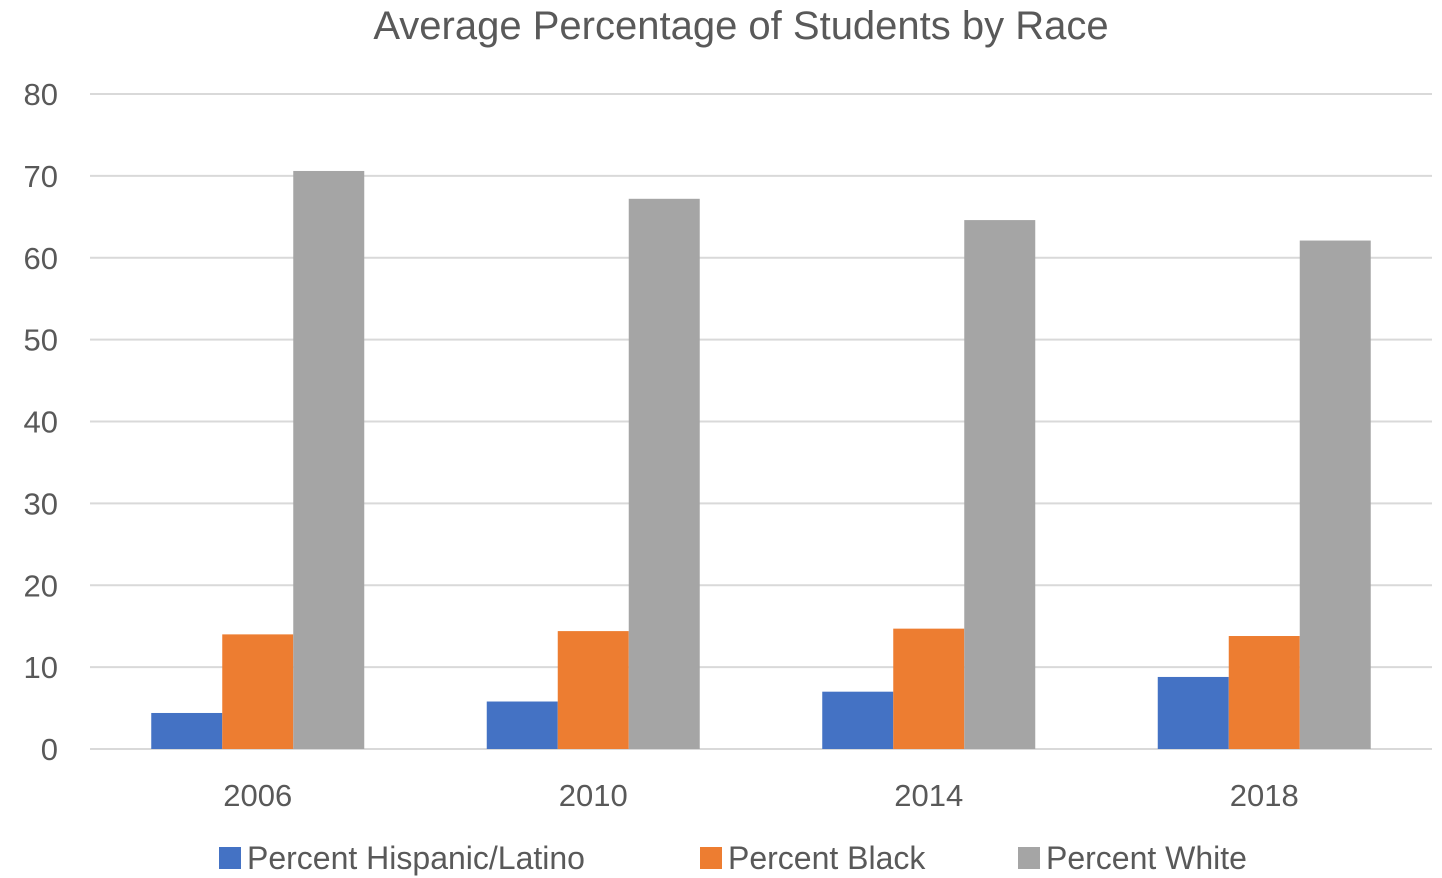 The height and width of the screenshot is (878, 1442). Describe the element at coordinates (928, 795) in the screenshot. I see `x-tick-label: 2014` at that location.